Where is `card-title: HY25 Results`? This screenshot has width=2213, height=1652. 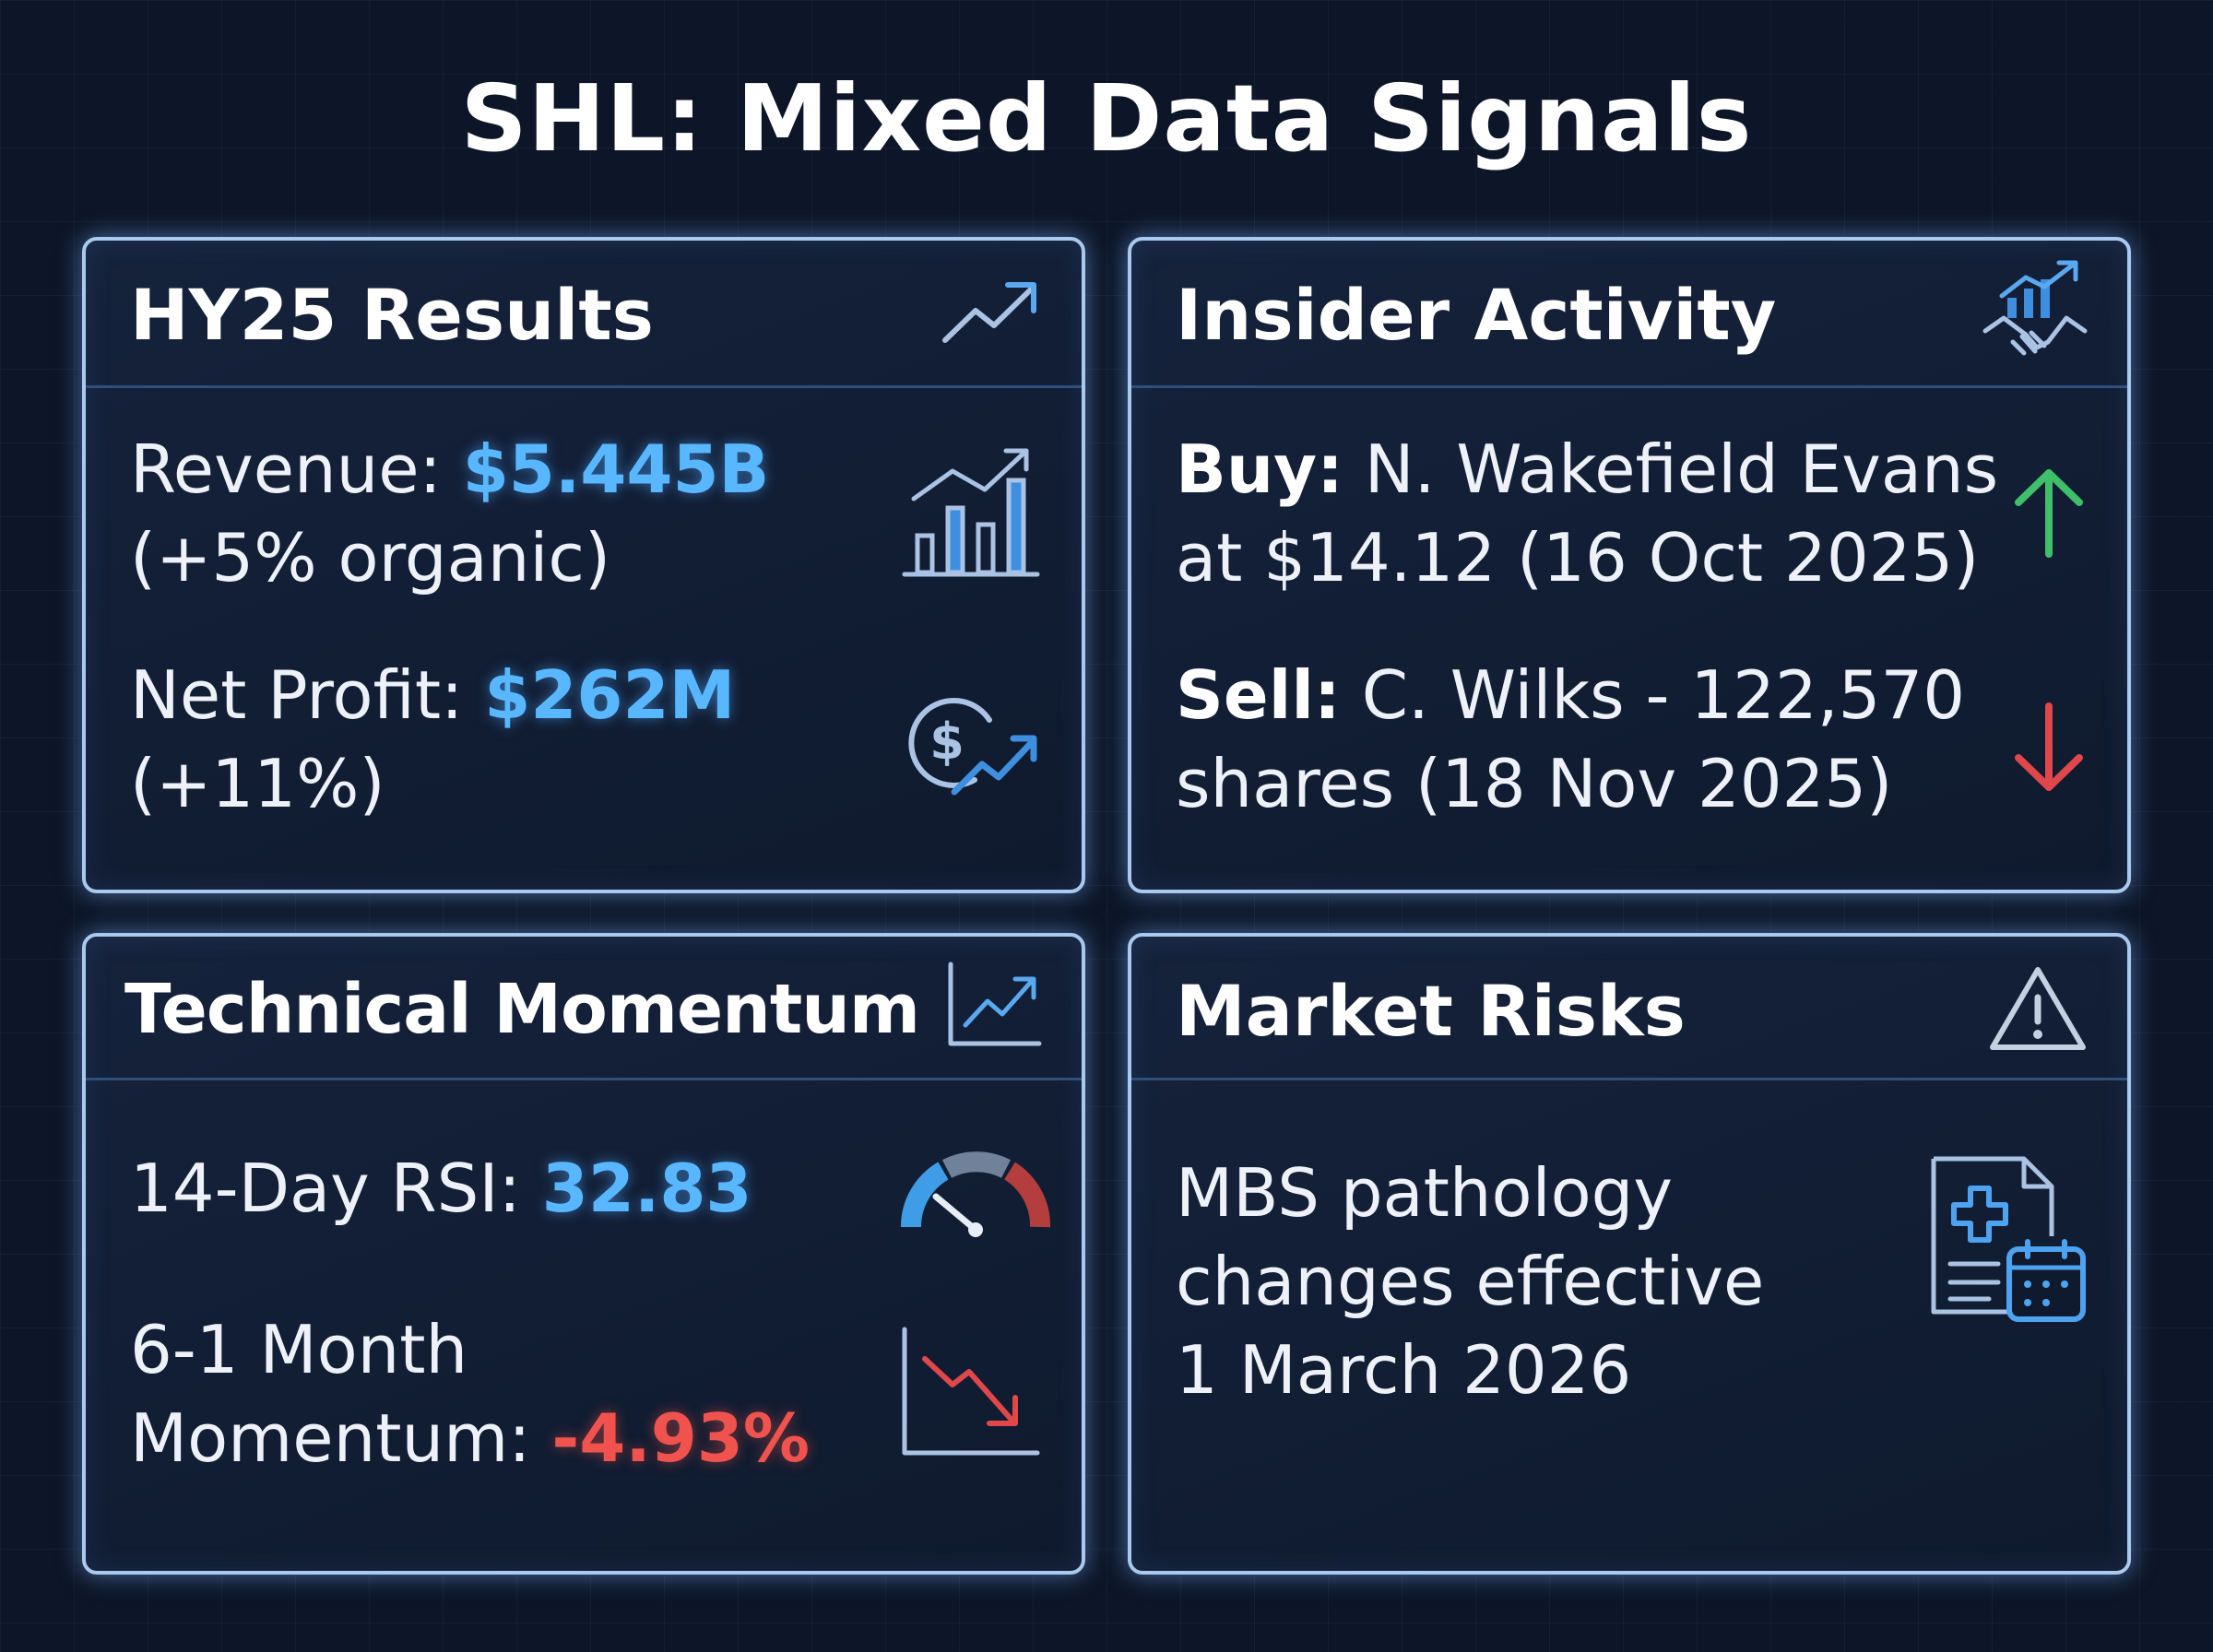 card-title: HY25 Results is located at coordinates (392, 315).